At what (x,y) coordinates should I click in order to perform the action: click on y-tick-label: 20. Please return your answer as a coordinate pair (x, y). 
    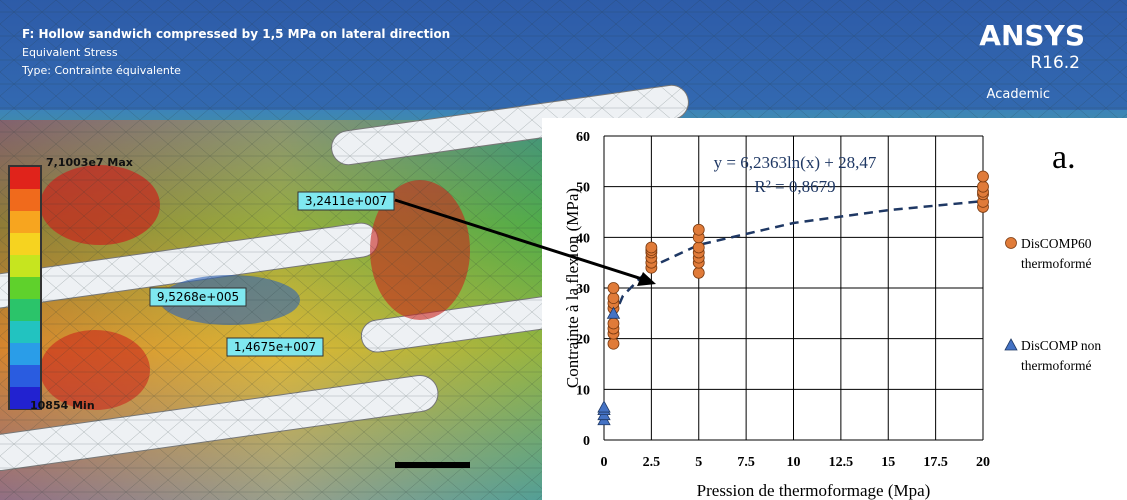
    Looking at the image, I should click on (583, 340).